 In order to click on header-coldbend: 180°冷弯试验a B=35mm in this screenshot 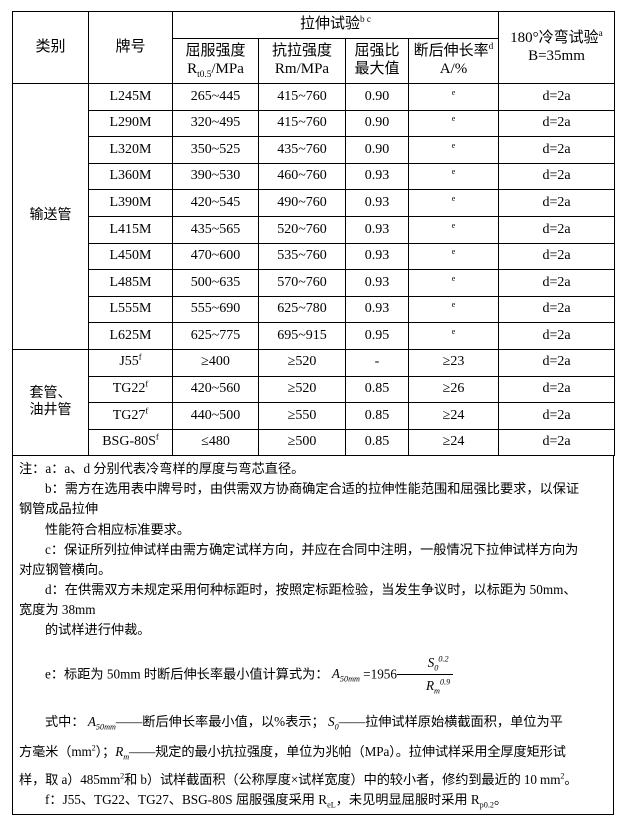, I will do `click(556, 47)`.